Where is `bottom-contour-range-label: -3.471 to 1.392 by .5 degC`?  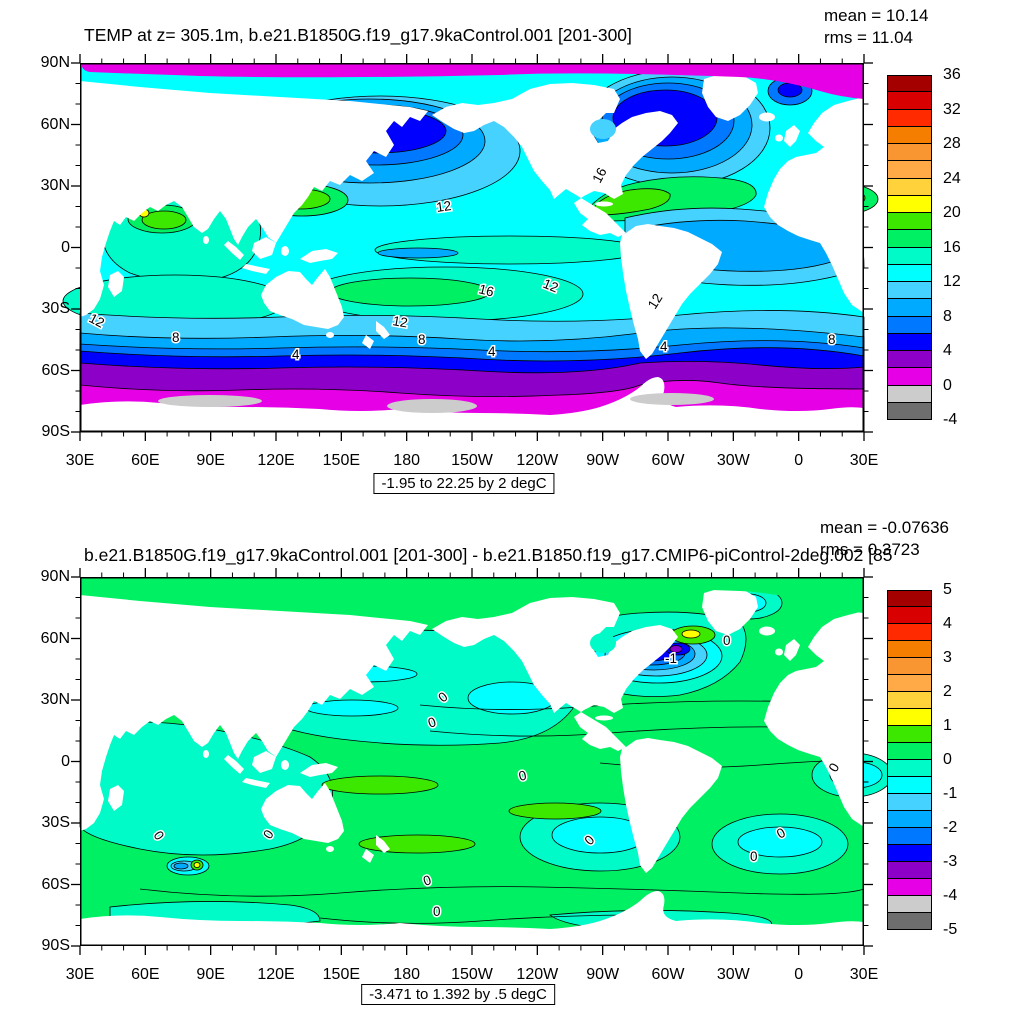 bottom-contour-range-label: -3.471 to 1.392 by .5 degC is located at coordinates (458, 994).